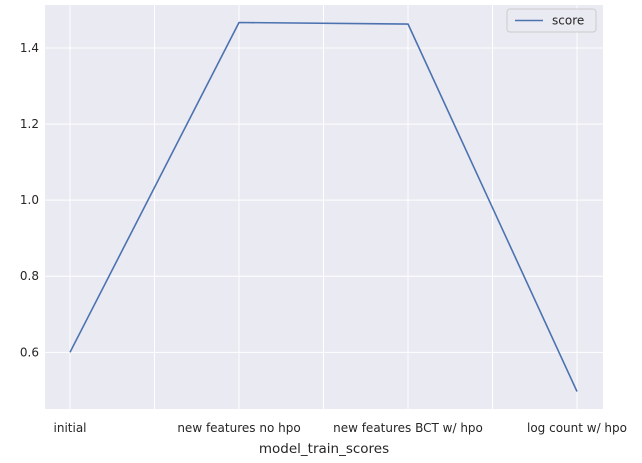 This screenshot has width=642, height=463. What do you see at coordinates (29, 352) in the screenshot?
I see `y-tick-label: 0.6` at bounding box center [29, 352].